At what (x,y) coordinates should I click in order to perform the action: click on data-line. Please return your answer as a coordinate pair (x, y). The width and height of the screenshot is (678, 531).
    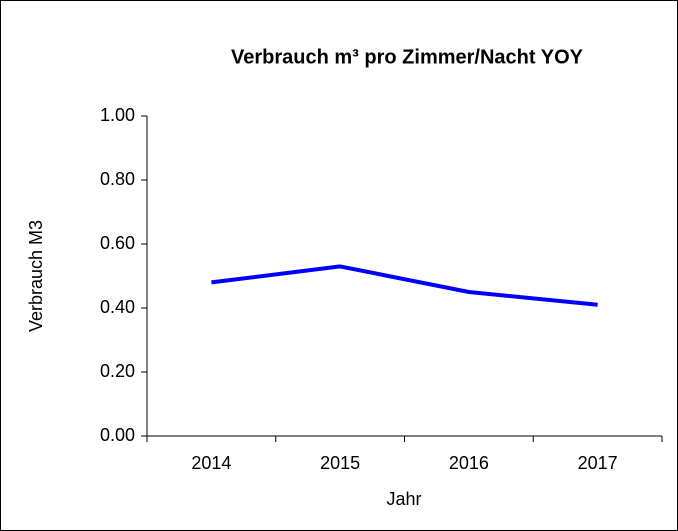
    Looking at the image, I should click on (404, 285).